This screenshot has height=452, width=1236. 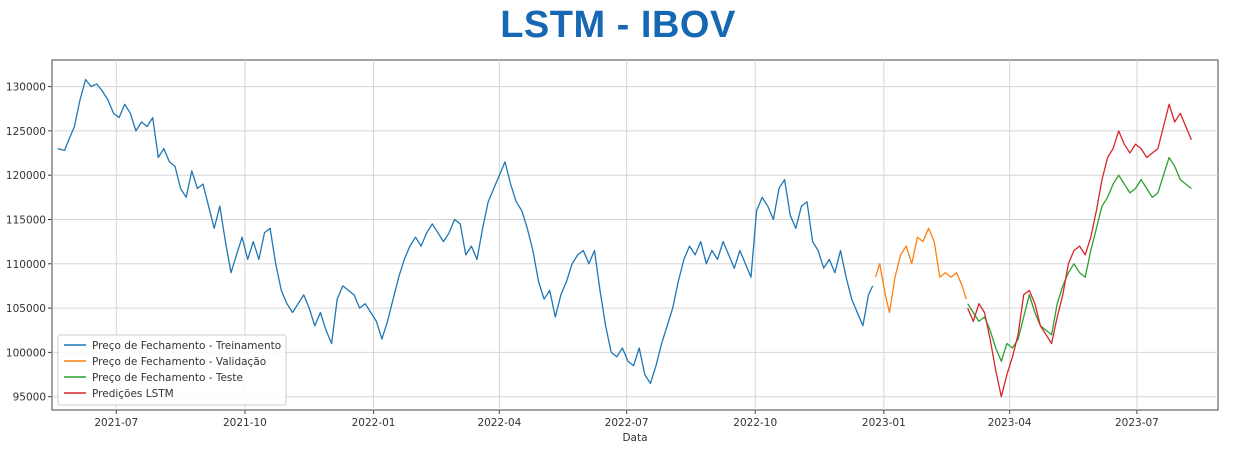 What do you see at coordinates (26, 176) in the screenshot?
I see `y-tick-label: 120000` at bounding box center [26, 176].